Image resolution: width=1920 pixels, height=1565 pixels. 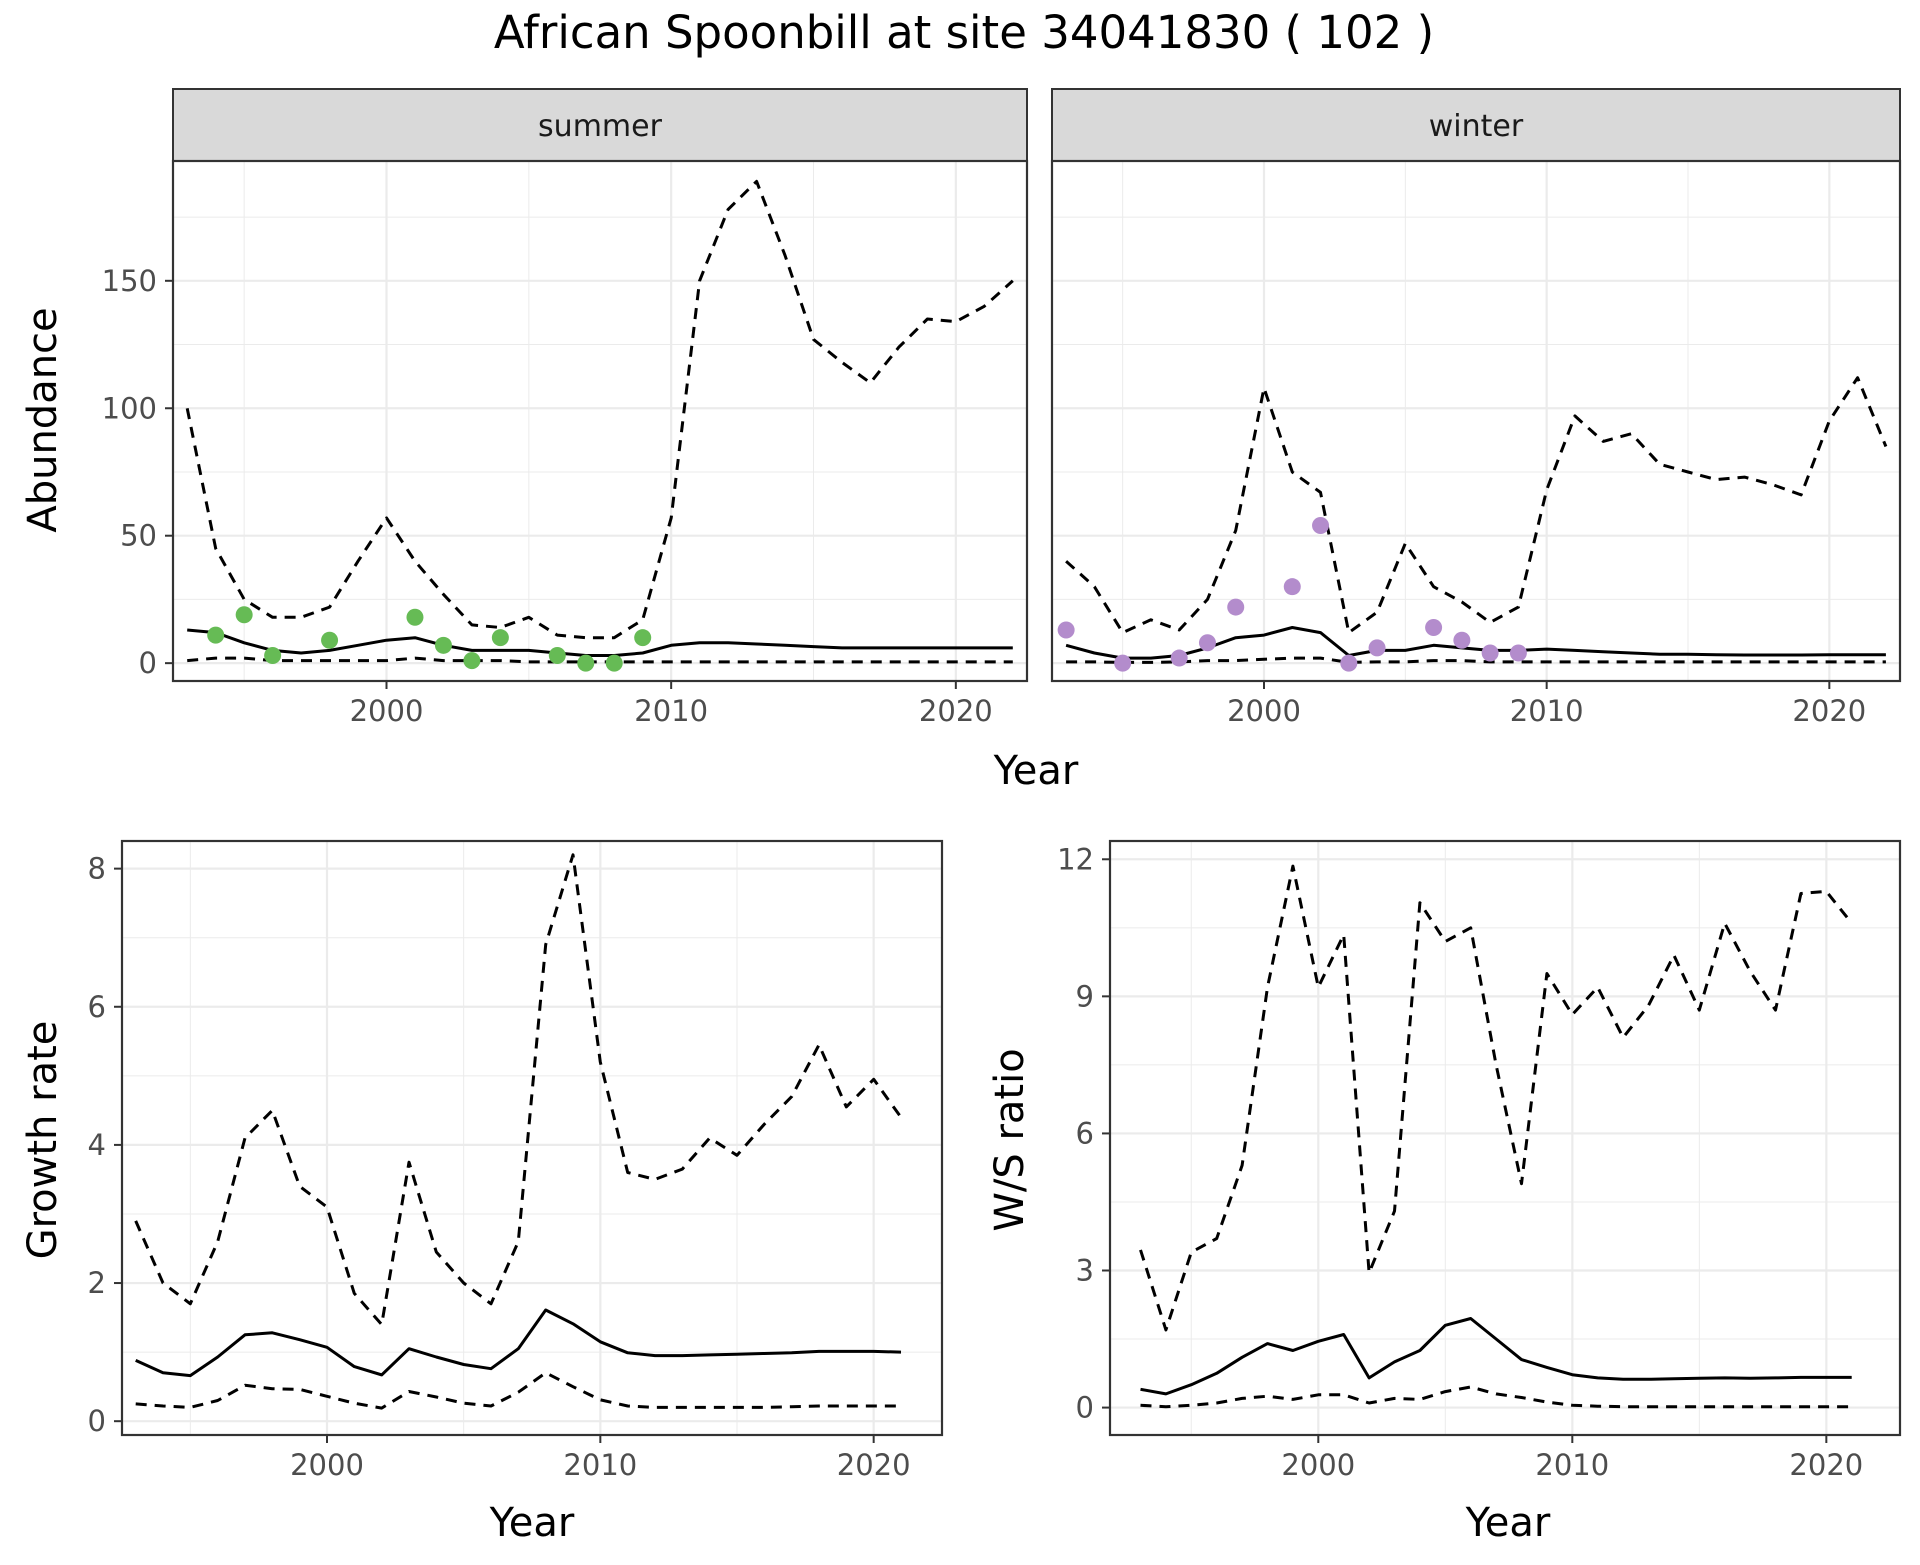 I want to click on strip-label-summer: summer, so click(x=600, y=126).